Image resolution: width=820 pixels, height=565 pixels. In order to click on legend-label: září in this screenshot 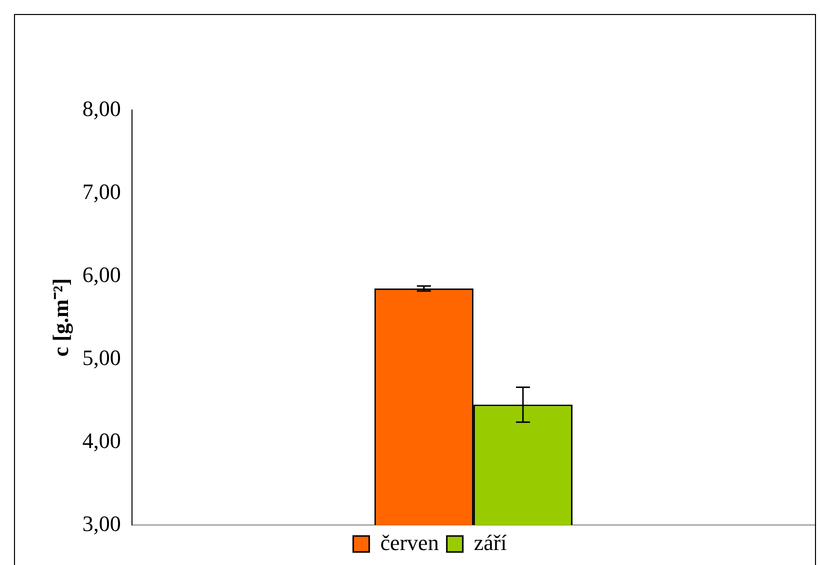, I will do `click(490, 542)`.